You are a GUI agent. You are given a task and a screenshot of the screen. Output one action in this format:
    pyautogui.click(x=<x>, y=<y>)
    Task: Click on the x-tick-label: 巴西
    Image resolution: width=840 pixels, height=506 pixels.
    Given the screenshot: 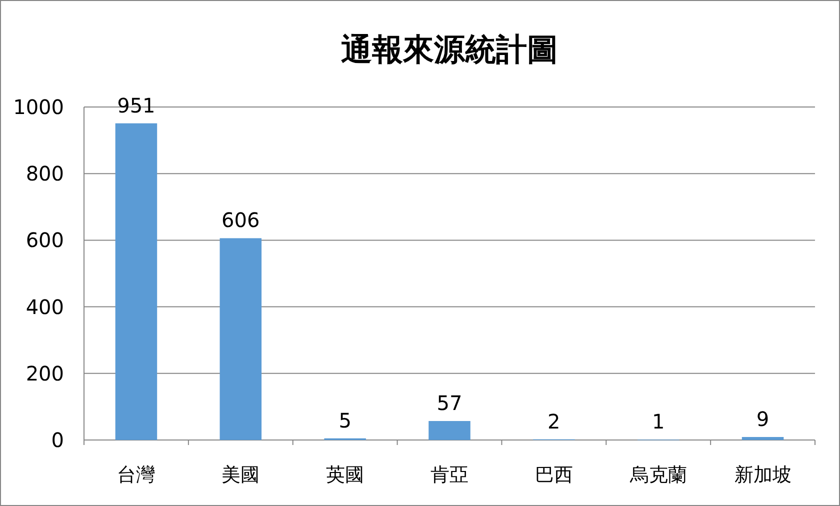 What is the action you would take?
    pyautogui.click(x=553, y=475)
    